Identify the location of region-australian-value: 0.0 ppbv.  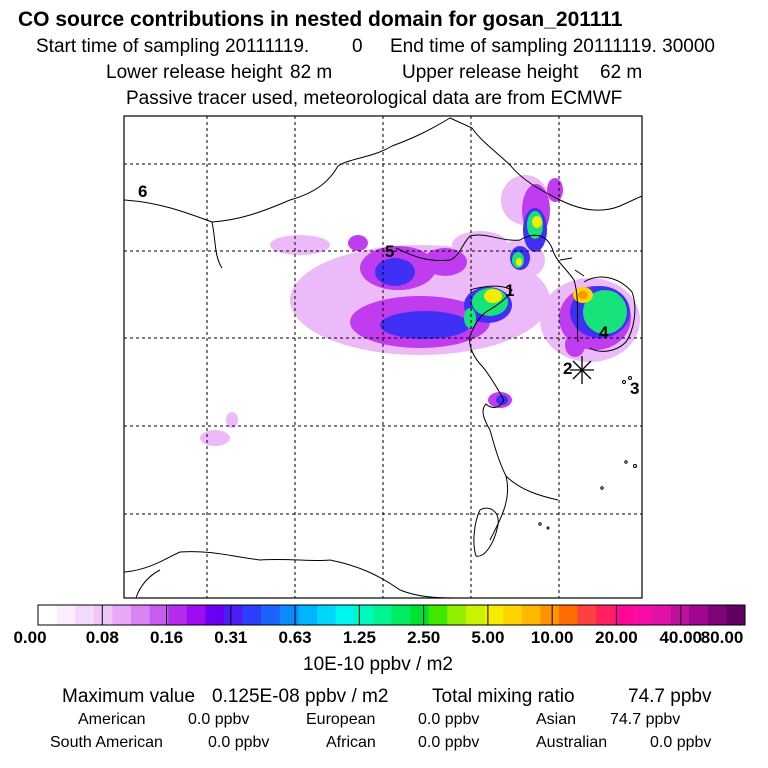
(681, 742).